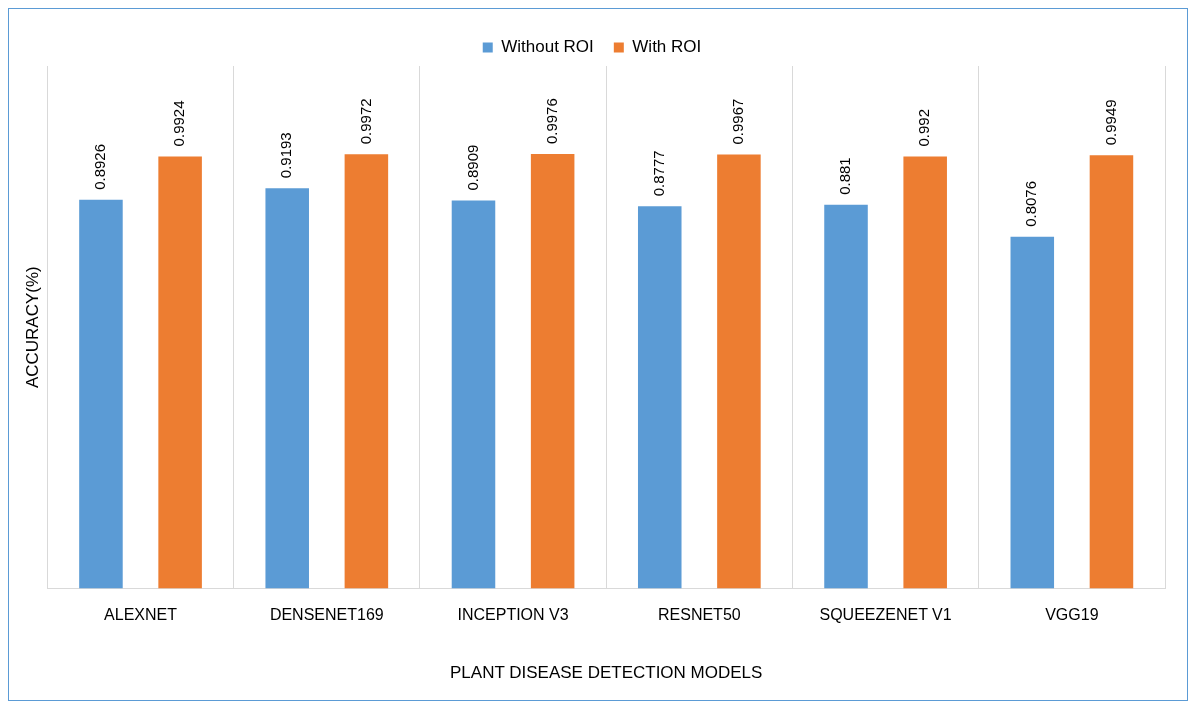 This screenshot has width=1200, height=713. I want to click on data-label: 0.992, so click(924, 128).